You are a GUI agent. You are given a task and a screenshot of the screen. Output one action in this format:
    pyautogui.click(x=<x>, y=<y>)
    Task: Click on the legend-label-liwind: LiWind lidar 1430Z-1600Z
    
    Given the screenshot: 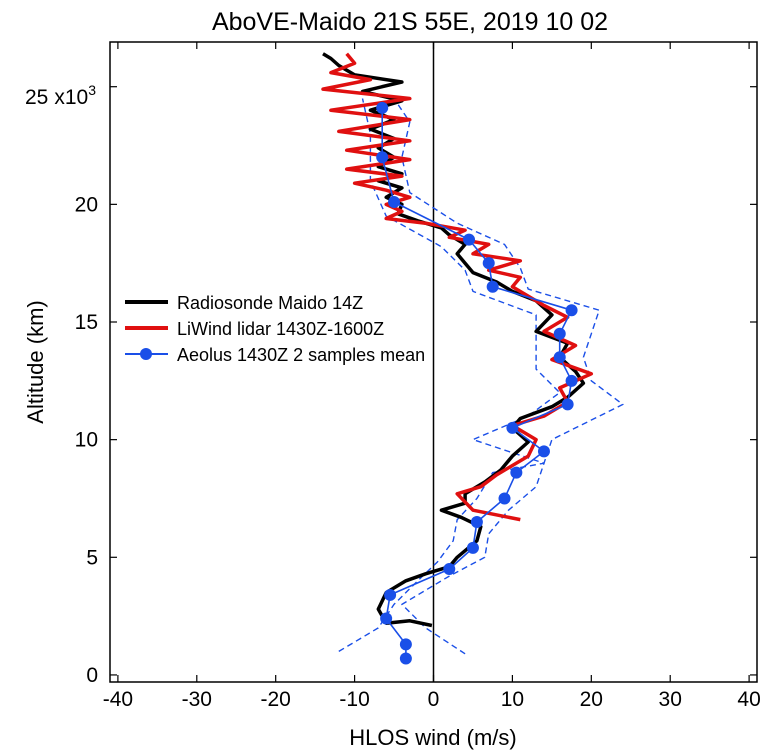 What is the action you would take?
    pyautogui.click(x=280, y=329)
    